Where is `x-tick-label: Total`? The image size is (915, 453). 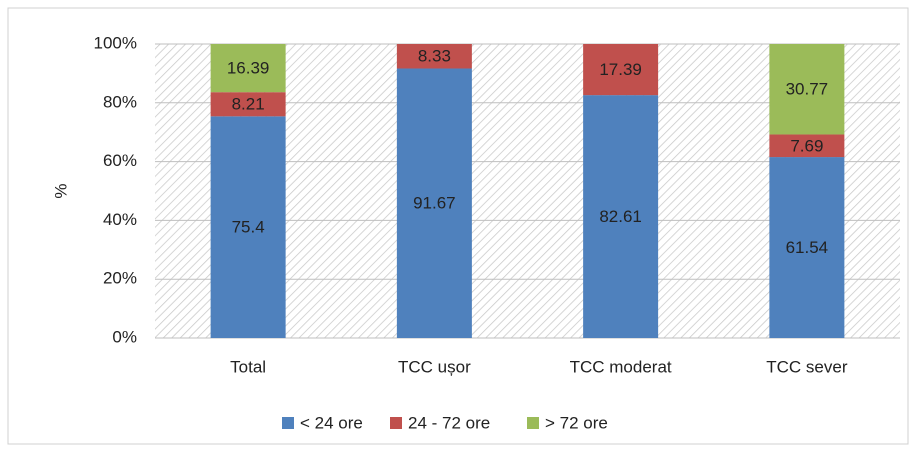 x-tick-label: Total is located at coordinates (248, 366).